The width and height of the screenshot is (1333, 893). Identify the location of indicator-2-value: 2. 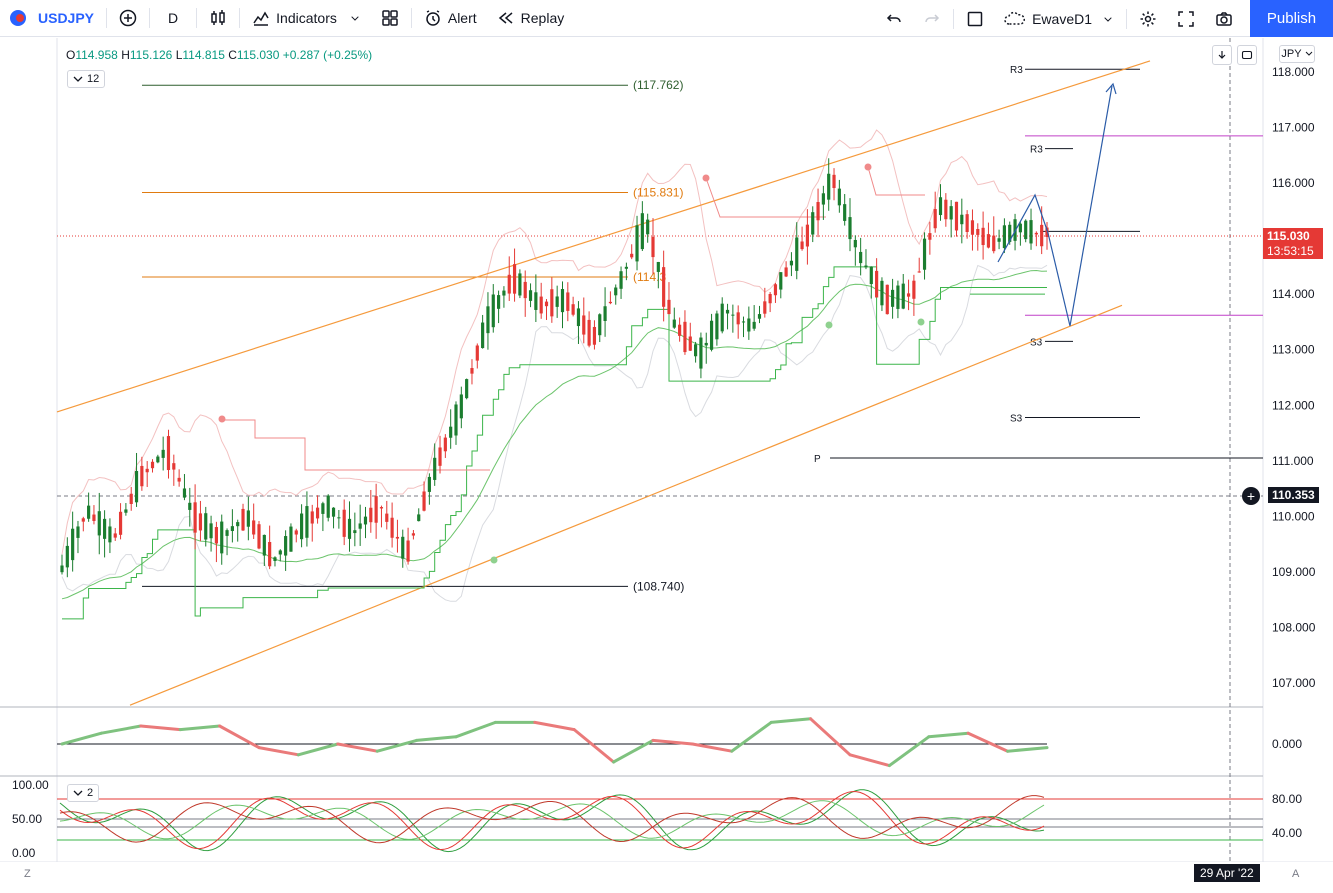
(90, 793).